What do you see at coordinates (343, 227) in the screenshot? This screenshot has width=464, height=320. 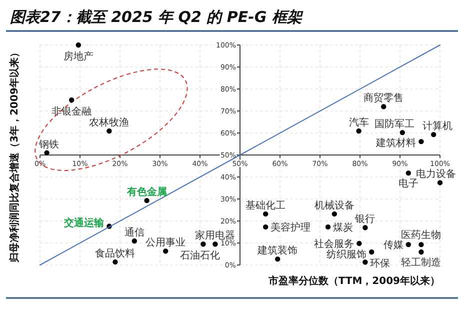 I see `annotation: 煤炭` at bounding box center [343, 227].